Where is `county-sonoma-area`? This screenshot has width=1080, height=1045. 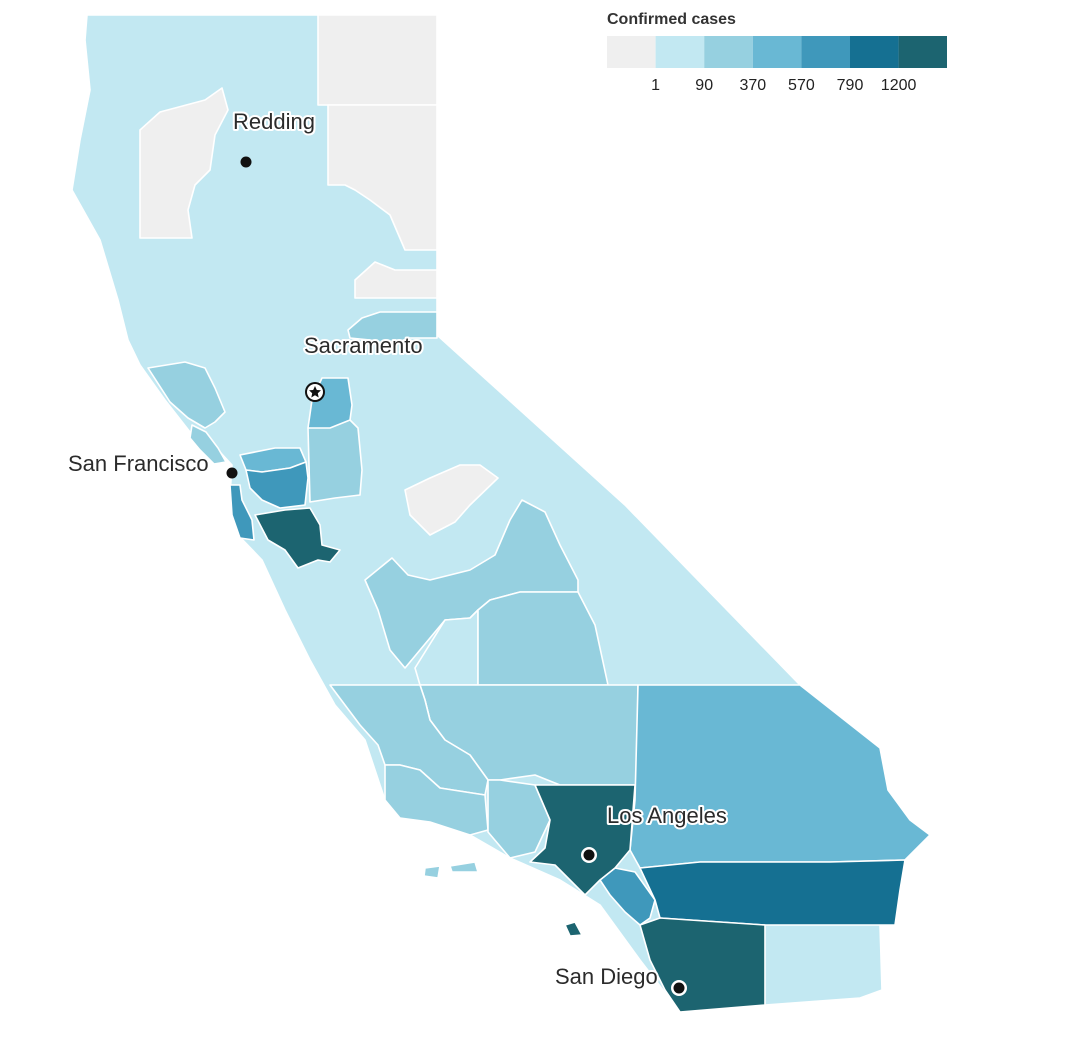 county-sonoma-area is located at coordinates (186, 395).